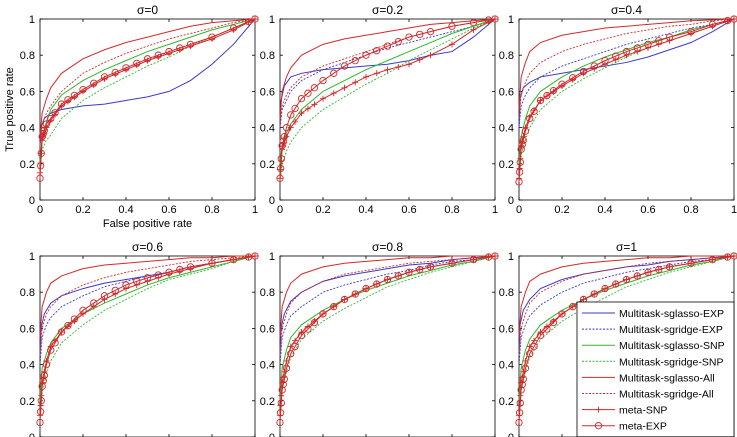 Image resolution: width=737 pixels, height=437 pixels. What do you see at coordinates (147, 224) in the screenshot?
I see `x-axis-label: False positive rate` at bounding box center [147, 224].